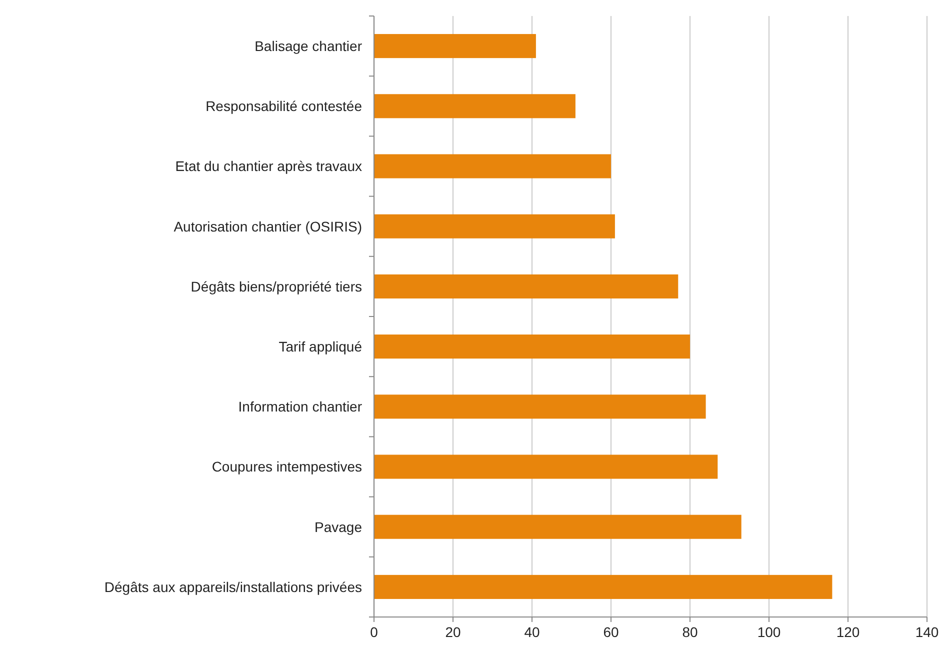 The width and height of the screenshot is (949, 659). What do you see at coordinates (268, 226) in the screenshot?
I see `y-tick-label: Autorisation chantier (OSIRIS)` at bounding box center [268, 226].